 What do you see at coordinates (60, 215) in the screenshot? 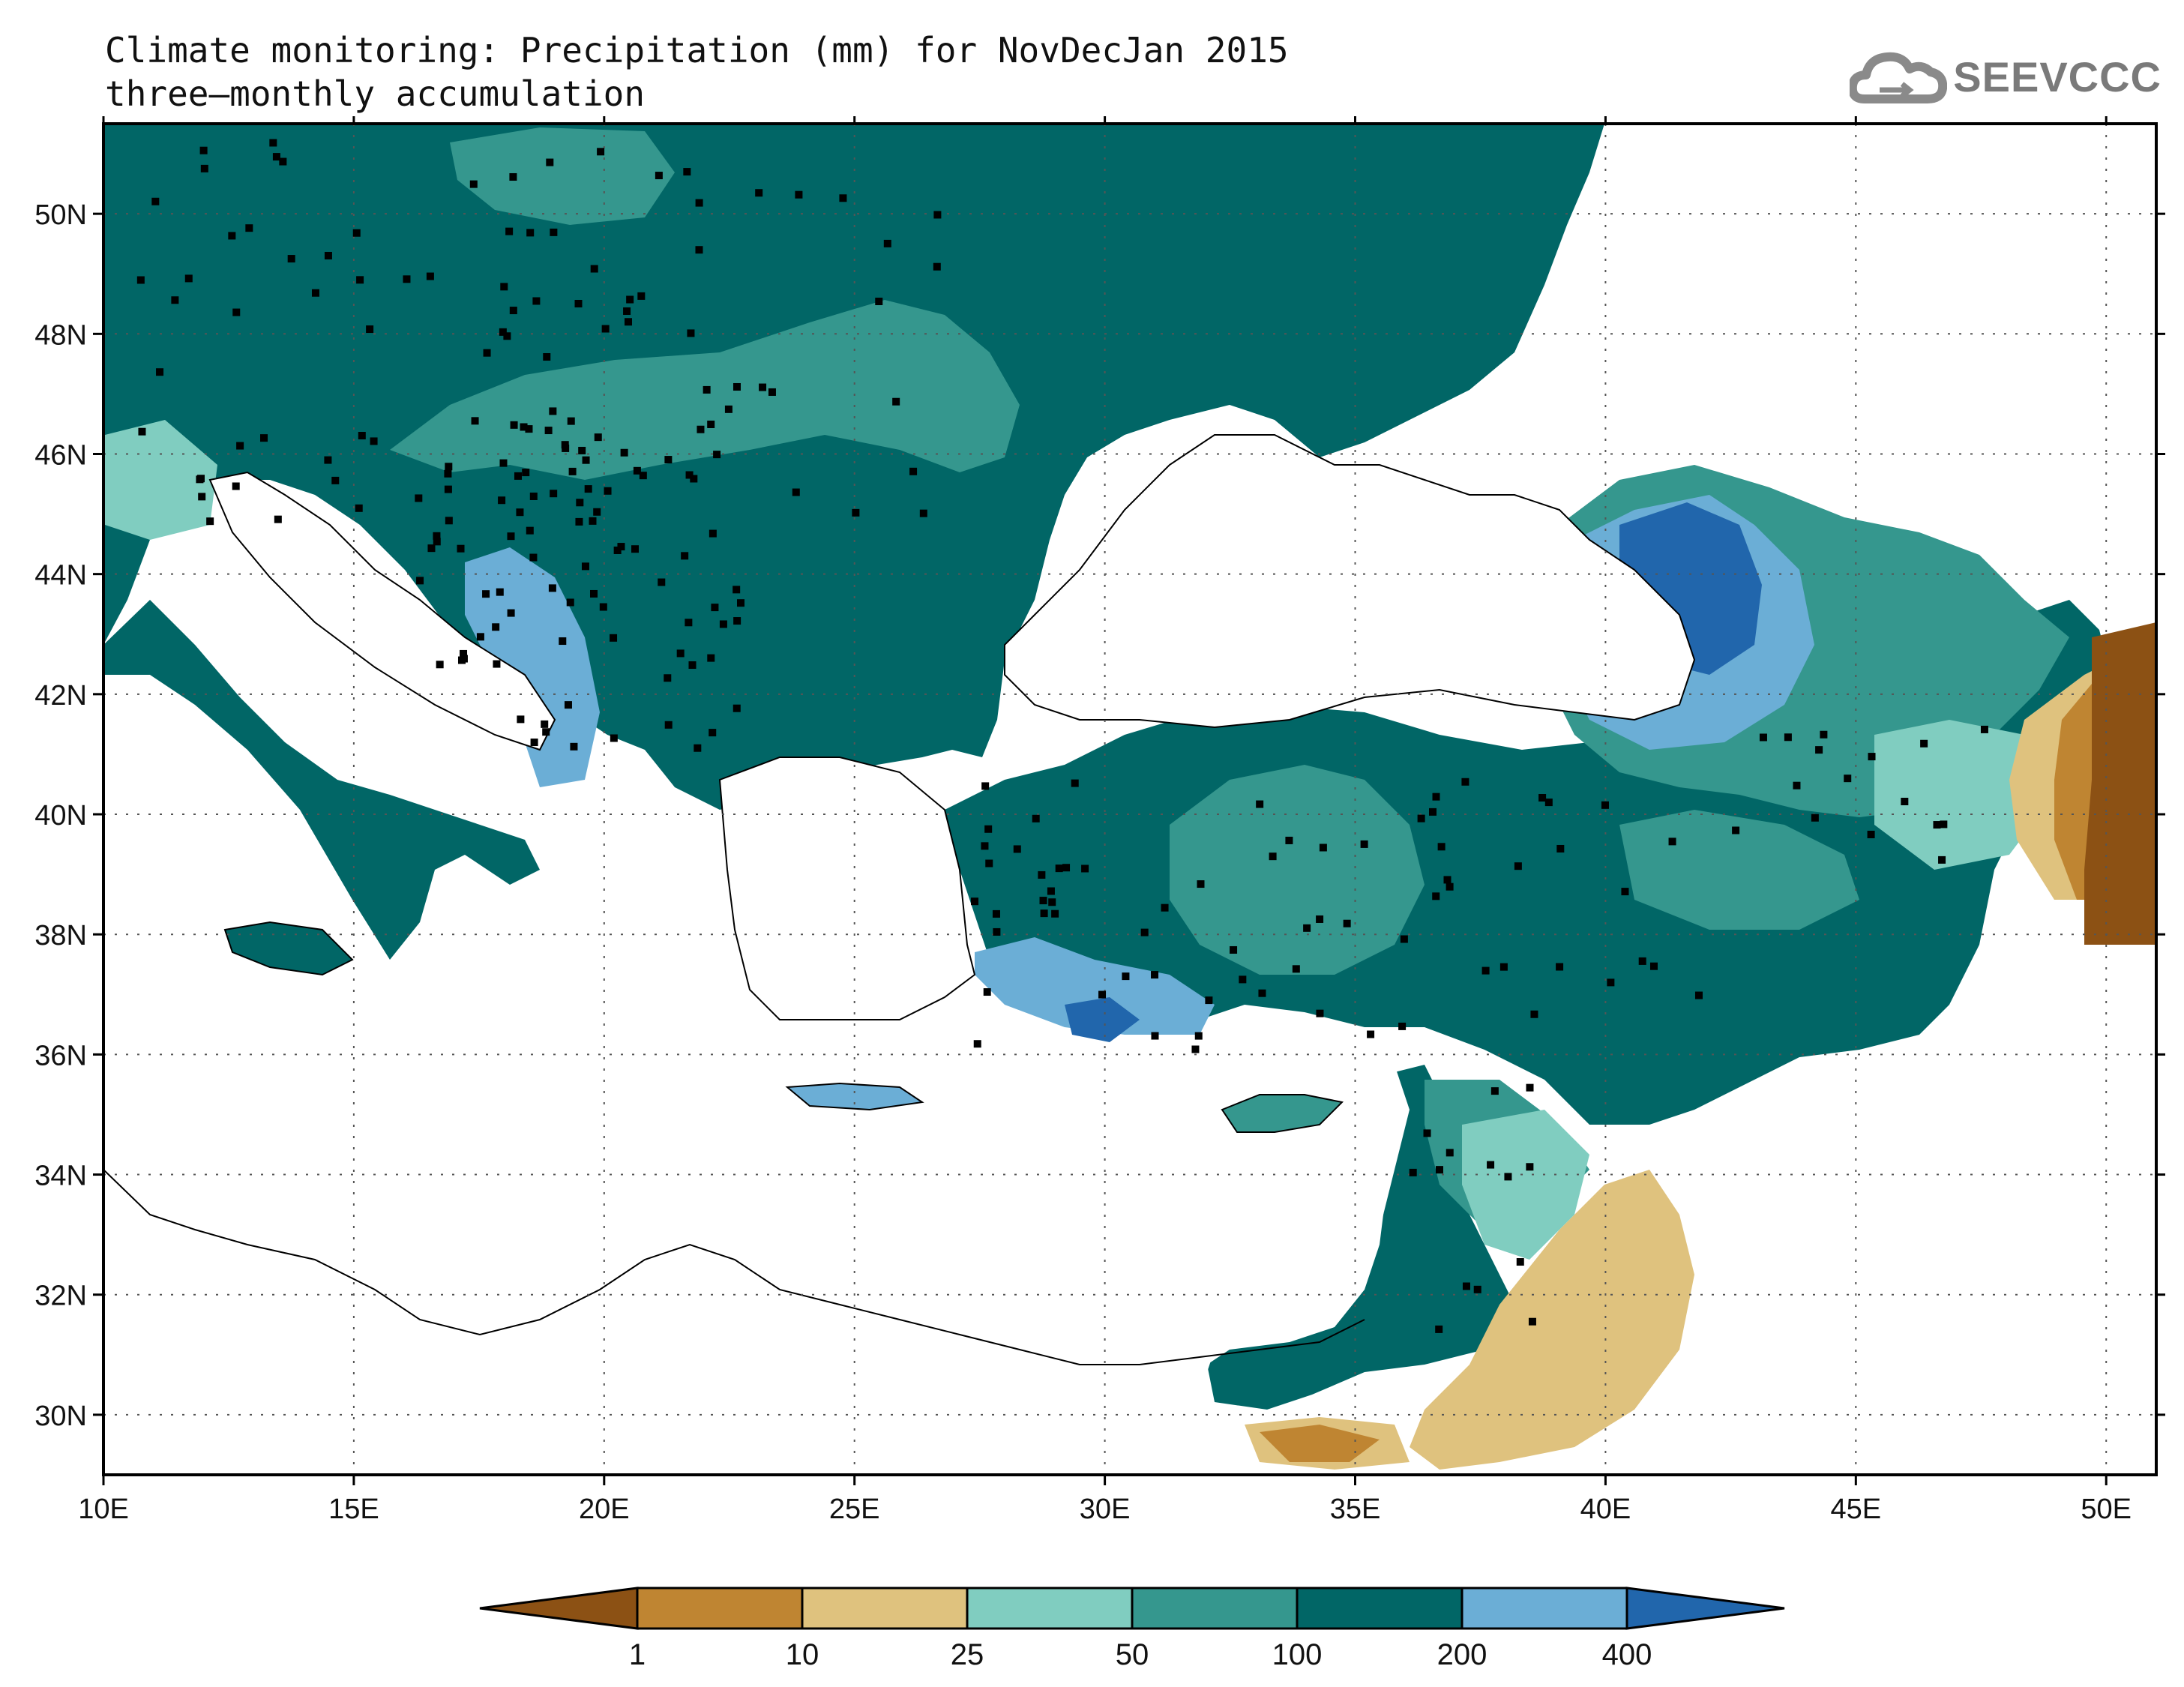
I see `lat-tick-label: 50N` at bounding box center [60, 215].